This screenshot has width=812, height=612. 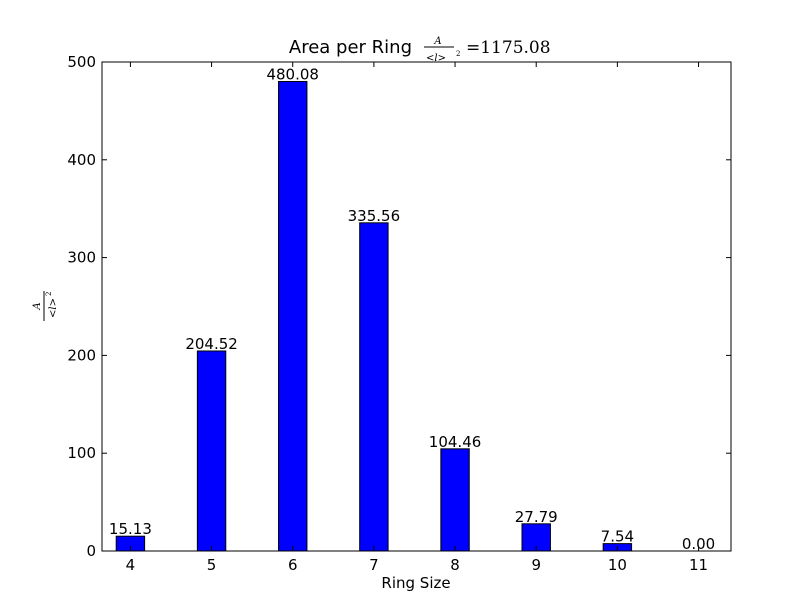 I want to click on data-label-4: 15.13, so click(x=130, y=529).